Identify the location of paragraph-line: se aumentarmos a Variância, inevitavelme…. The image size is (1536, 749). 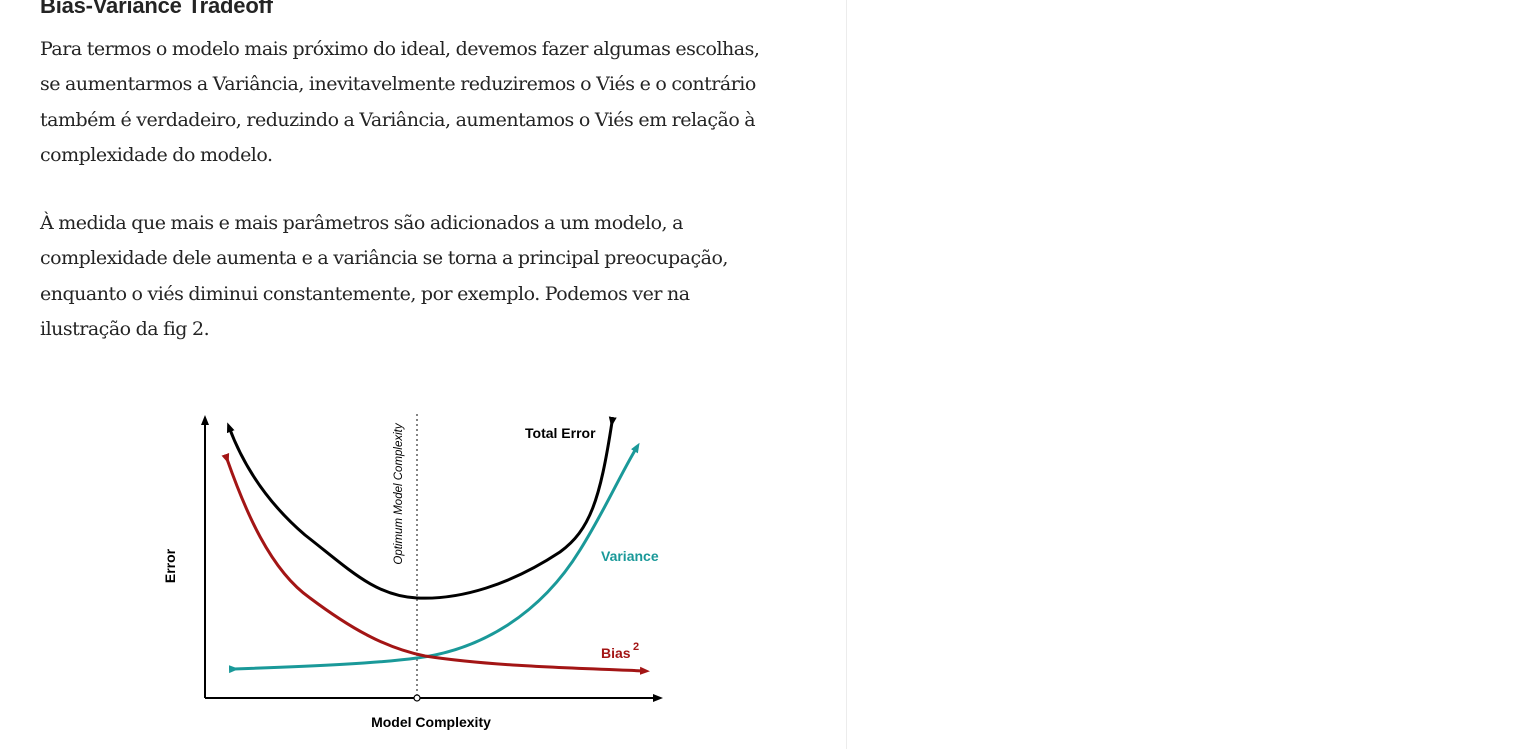
(398, 84).